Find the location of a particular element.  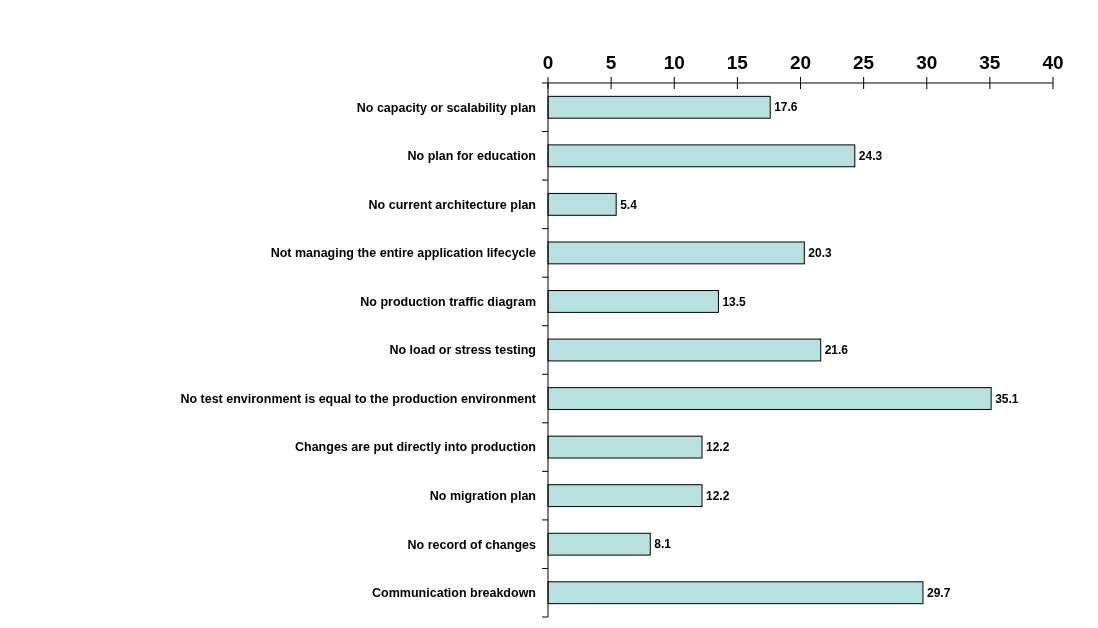

x-tick-label: 35 is located at coordinates (990, 62).